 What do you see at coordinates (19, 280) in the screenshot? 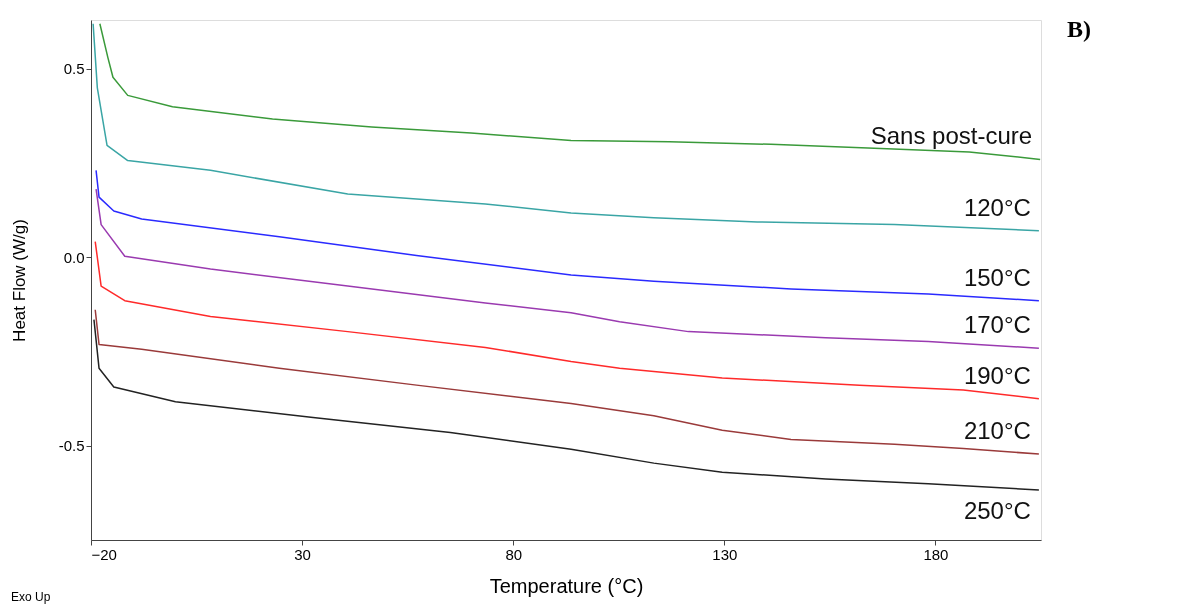
I see `y-axis-title: Heat Flow (W/g)` at bounding box center [19, 280].